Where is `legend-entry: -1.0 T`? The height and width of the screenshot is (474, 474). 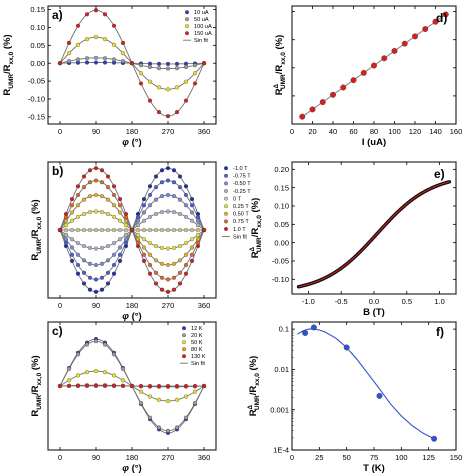
legend-entry: -1.0 T is located at coordinates (240, 169).